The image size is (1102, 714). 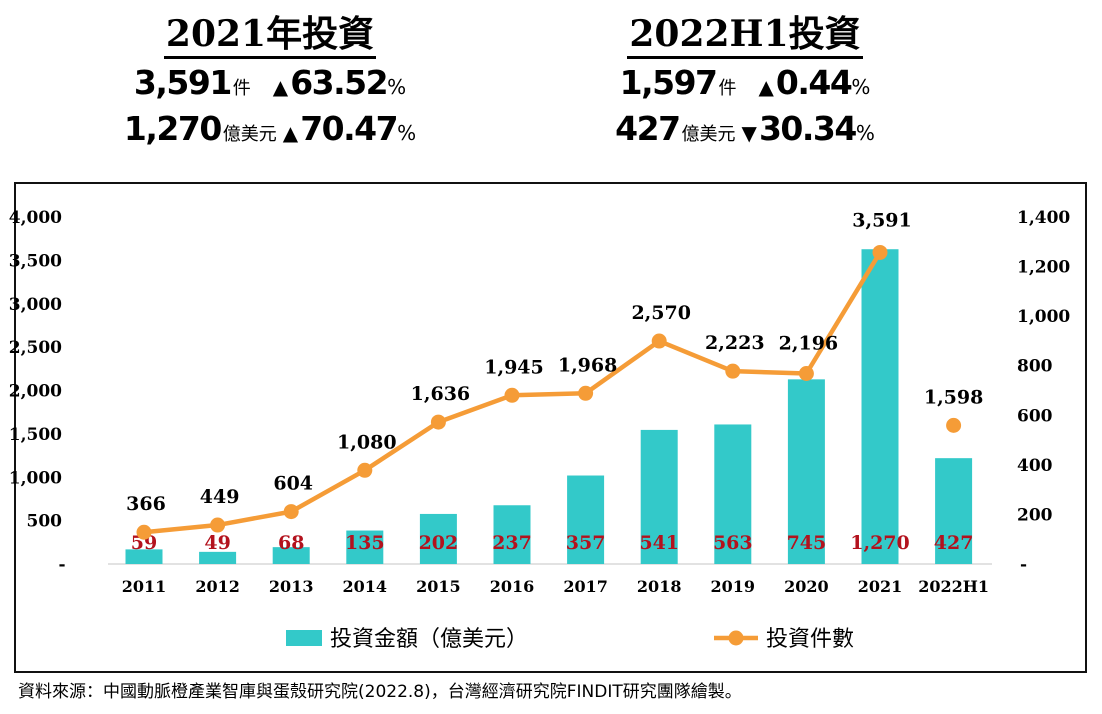 I want to click on x-axis-tick-label: 2012, so click(x=217, y=586).